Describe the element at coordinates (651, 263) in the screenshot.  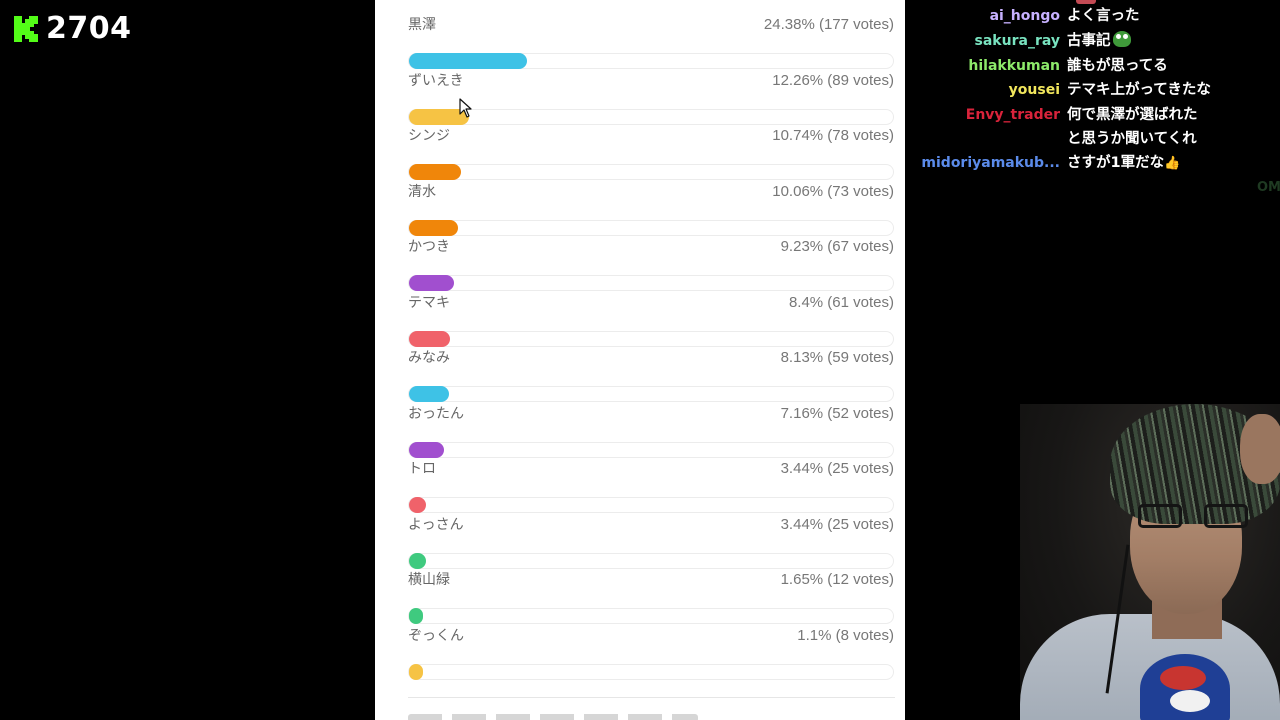
I see `poll-option: かつき 9.23% (67 votes)` at that location.